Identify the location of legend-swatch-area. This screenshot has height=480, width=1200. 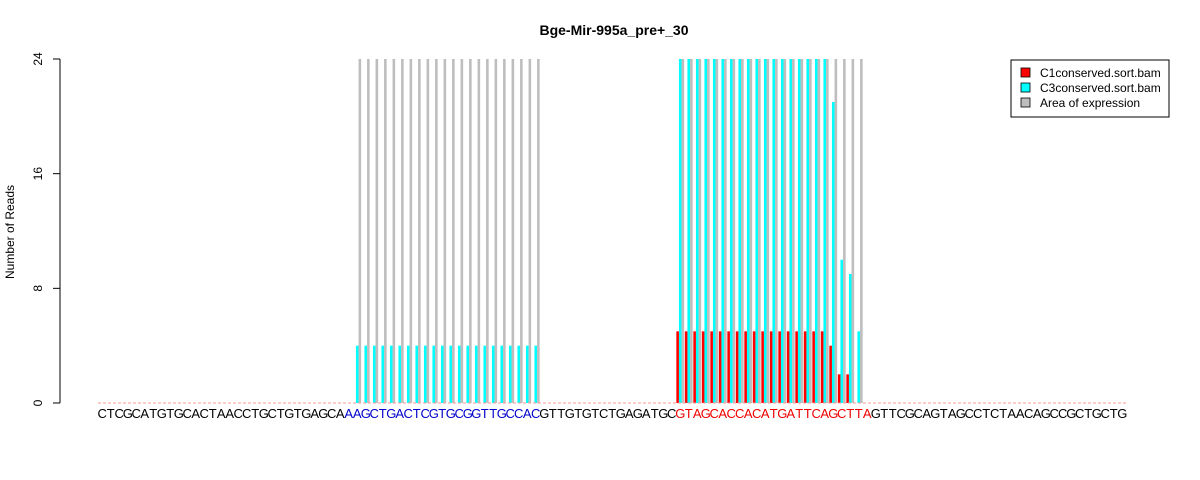
(1025, 102).